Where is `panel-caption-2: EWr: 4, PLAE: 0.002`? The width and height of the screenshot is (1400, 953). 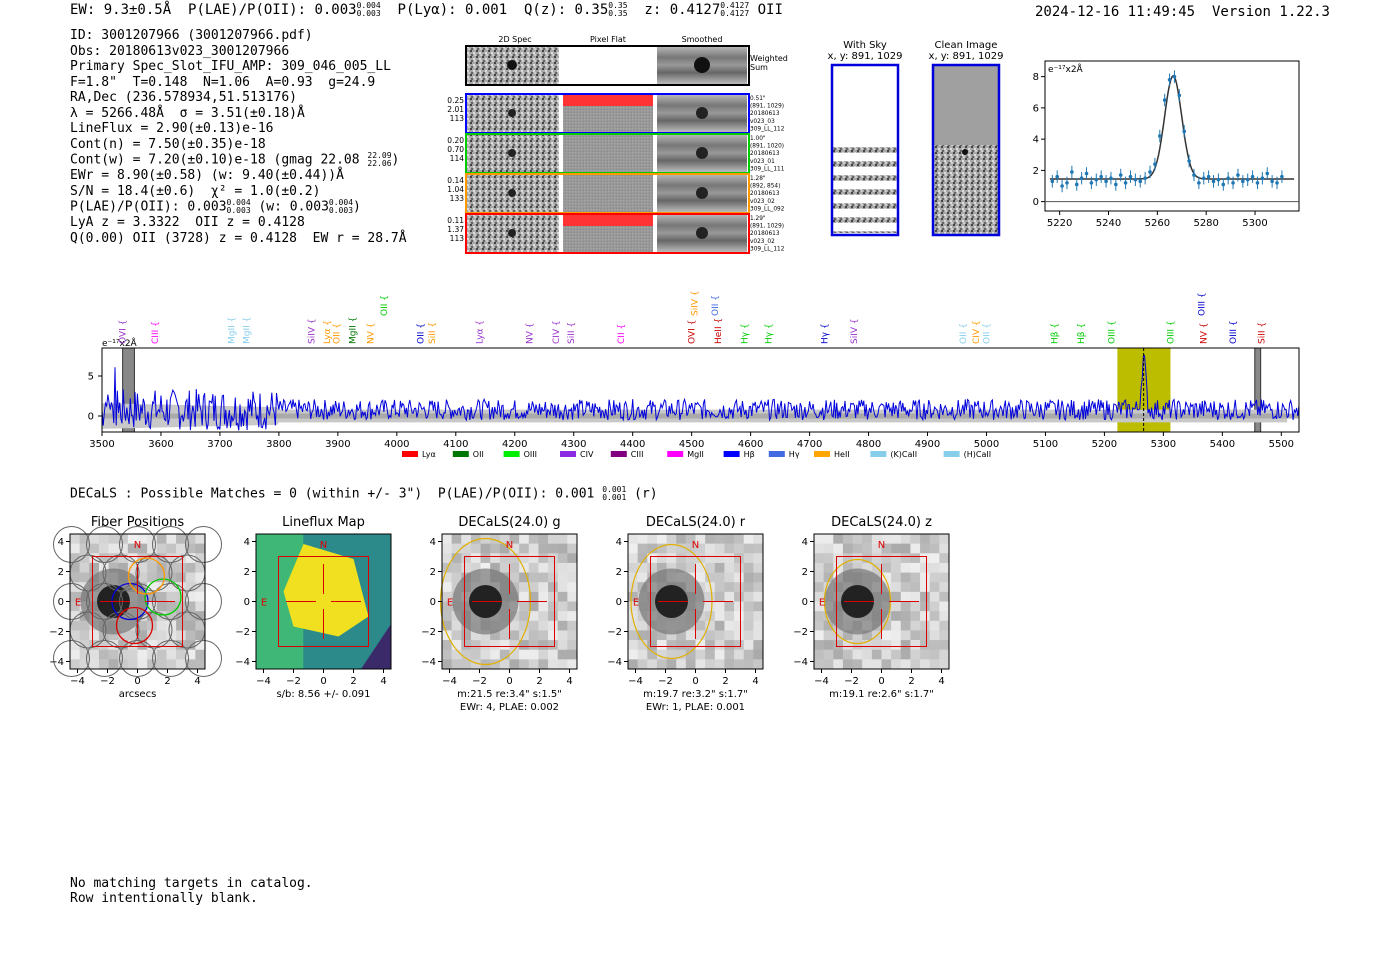 panel-caption-2: EWr: 4, PLAE: 0.002 is located at coordinates (509, 707).